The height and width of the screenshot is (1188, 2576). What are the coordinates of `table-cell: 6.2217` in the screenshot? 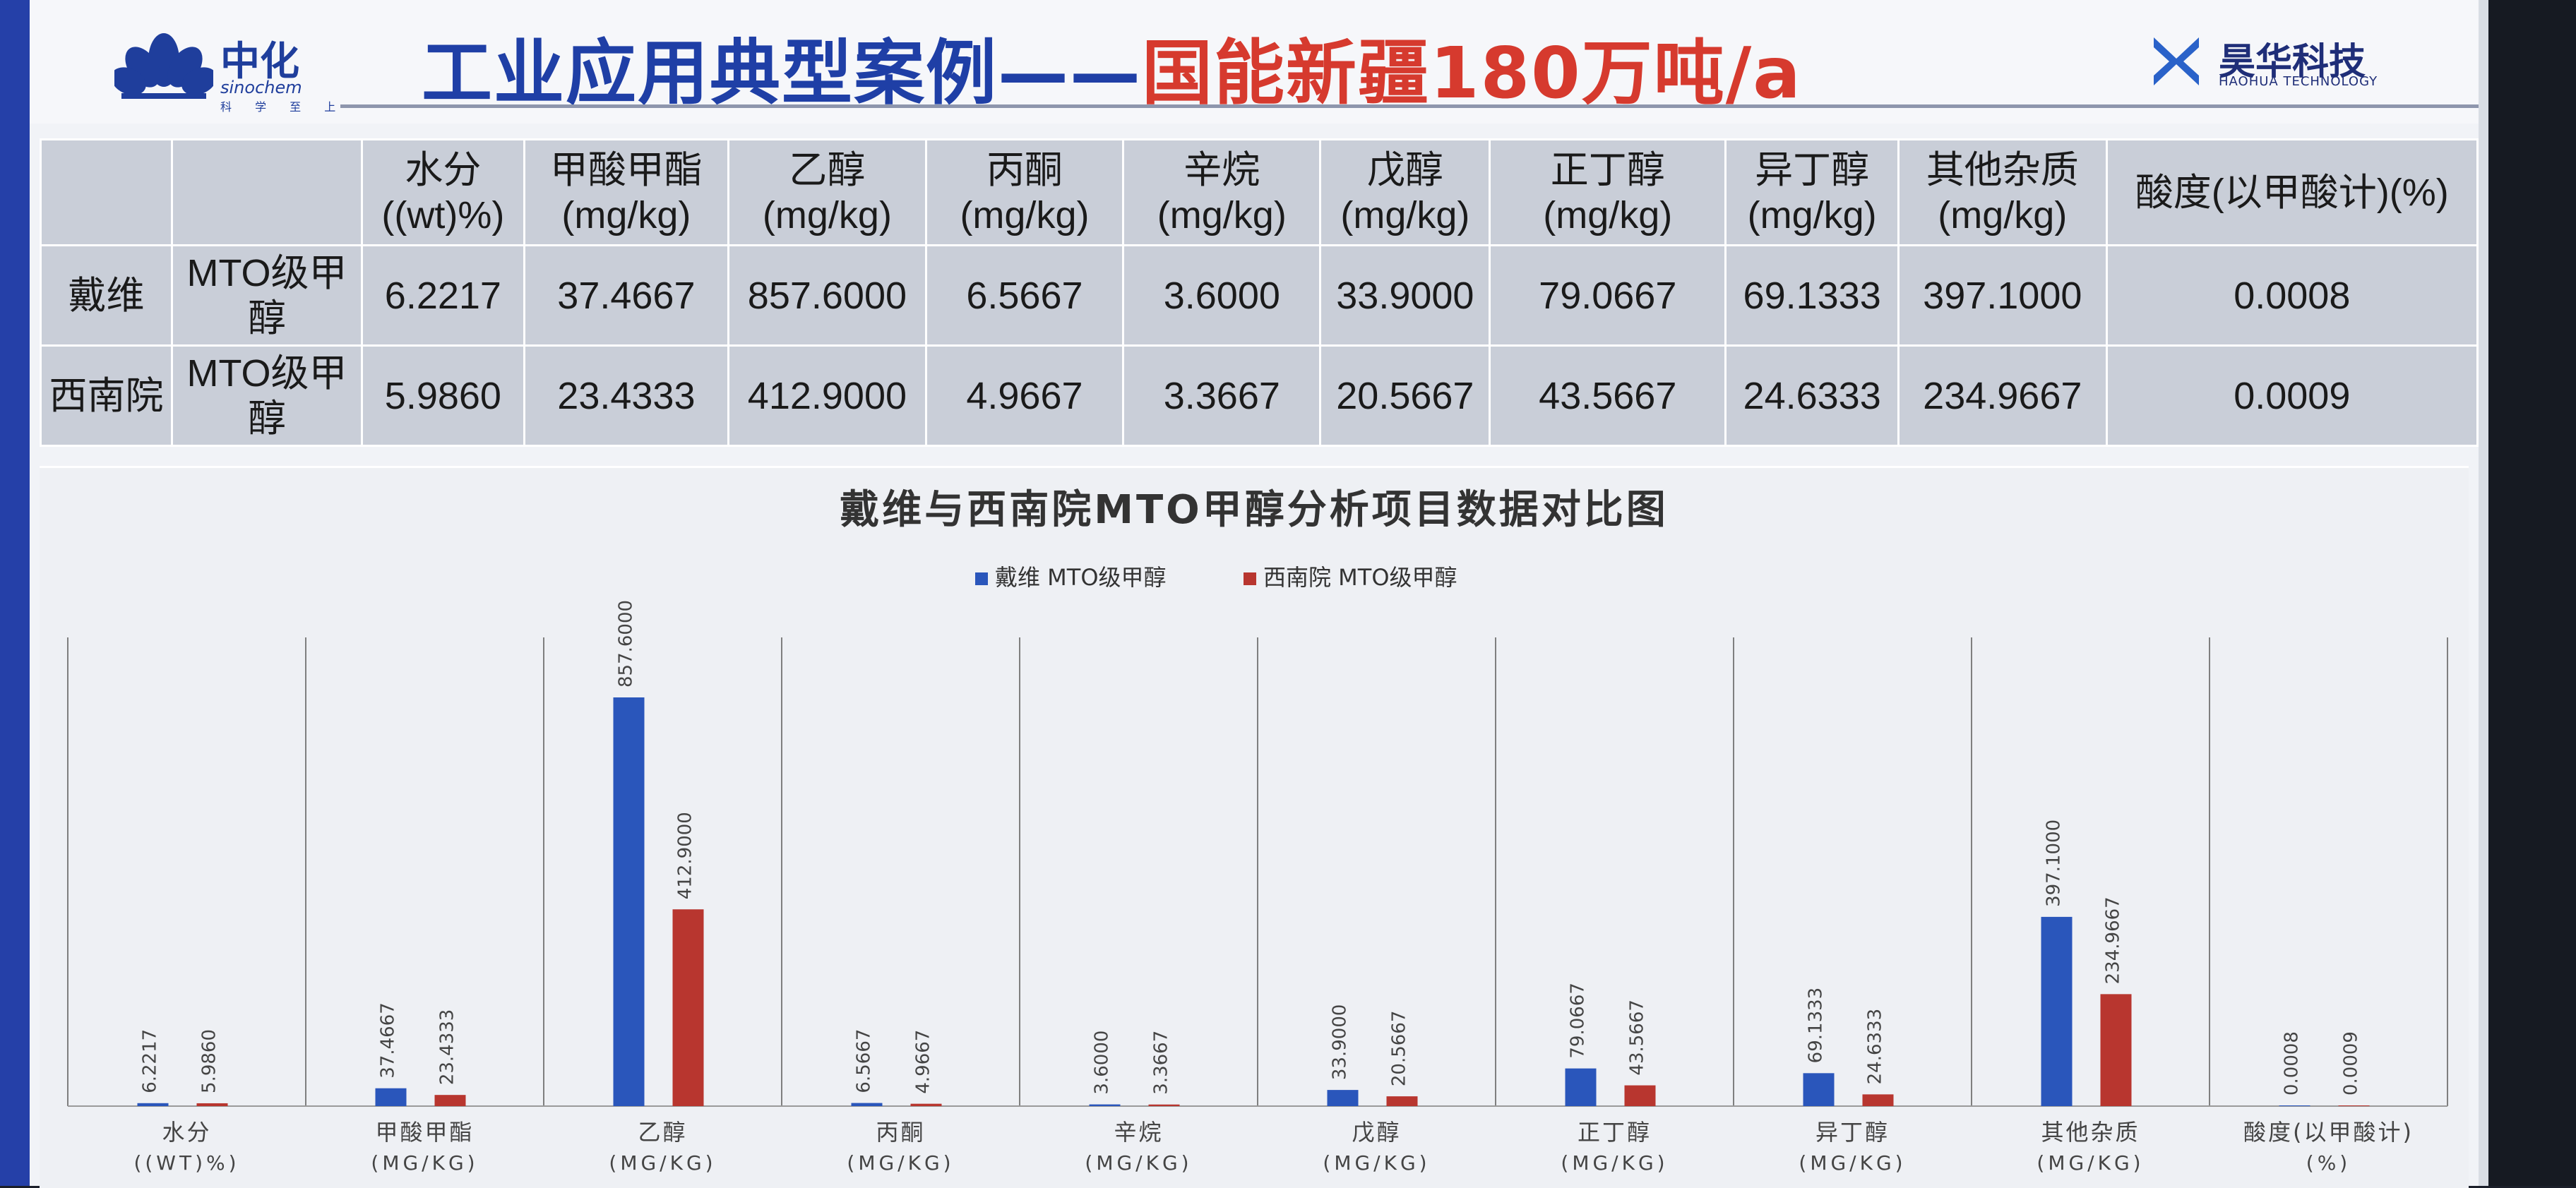 It's located at (443, 295).